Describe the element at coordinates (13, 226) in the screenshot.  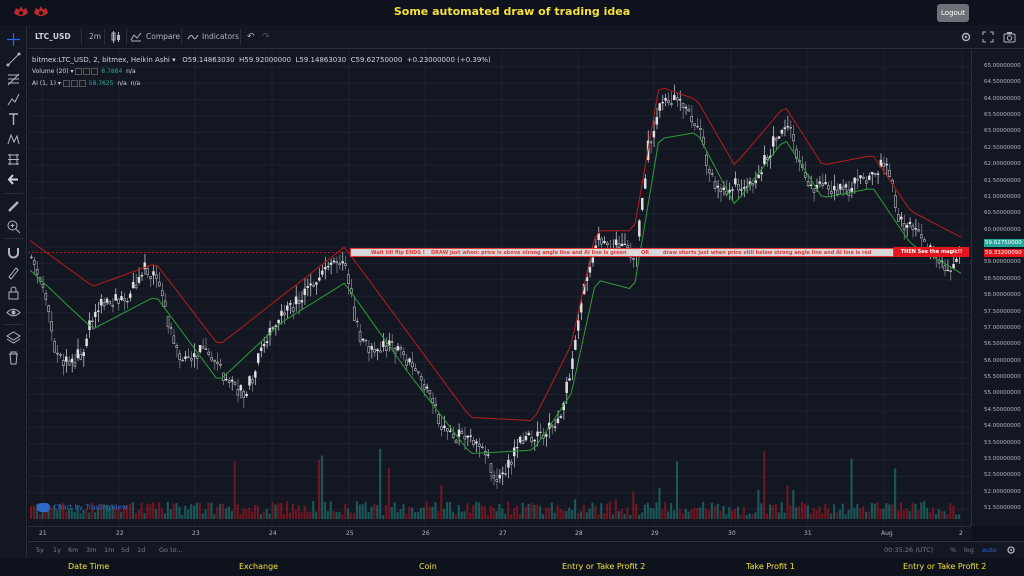
I see `zoom-in-icon` at that location.